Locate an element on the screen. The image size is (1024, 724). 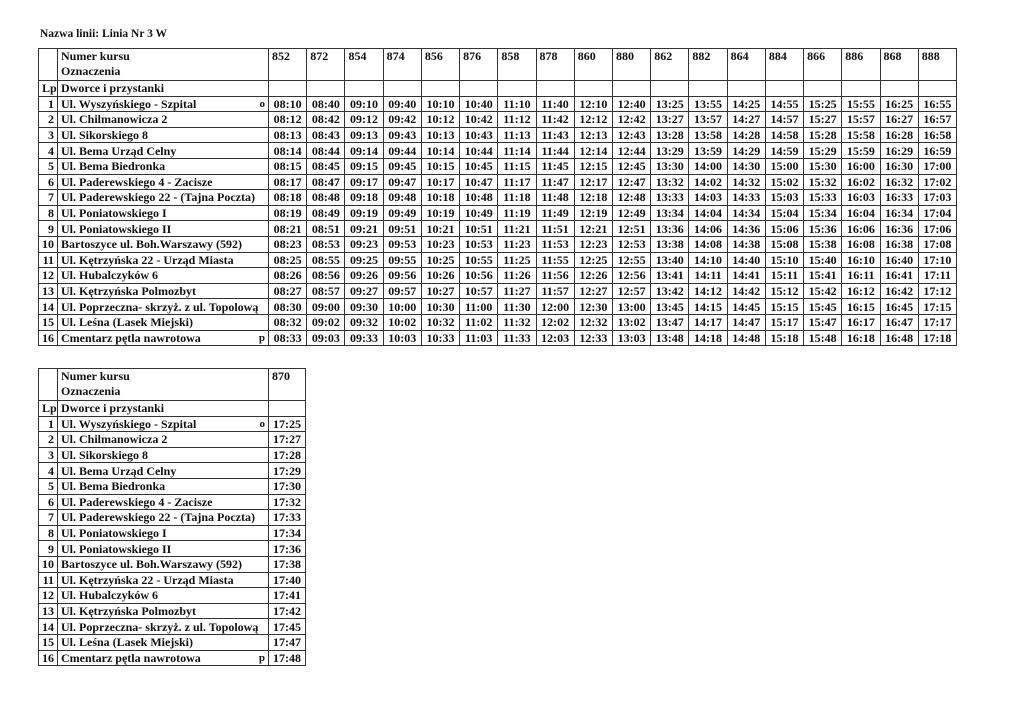
stop-name: Ul. Wyszyńskiego - Szpital is located at coordinates (129, 423).